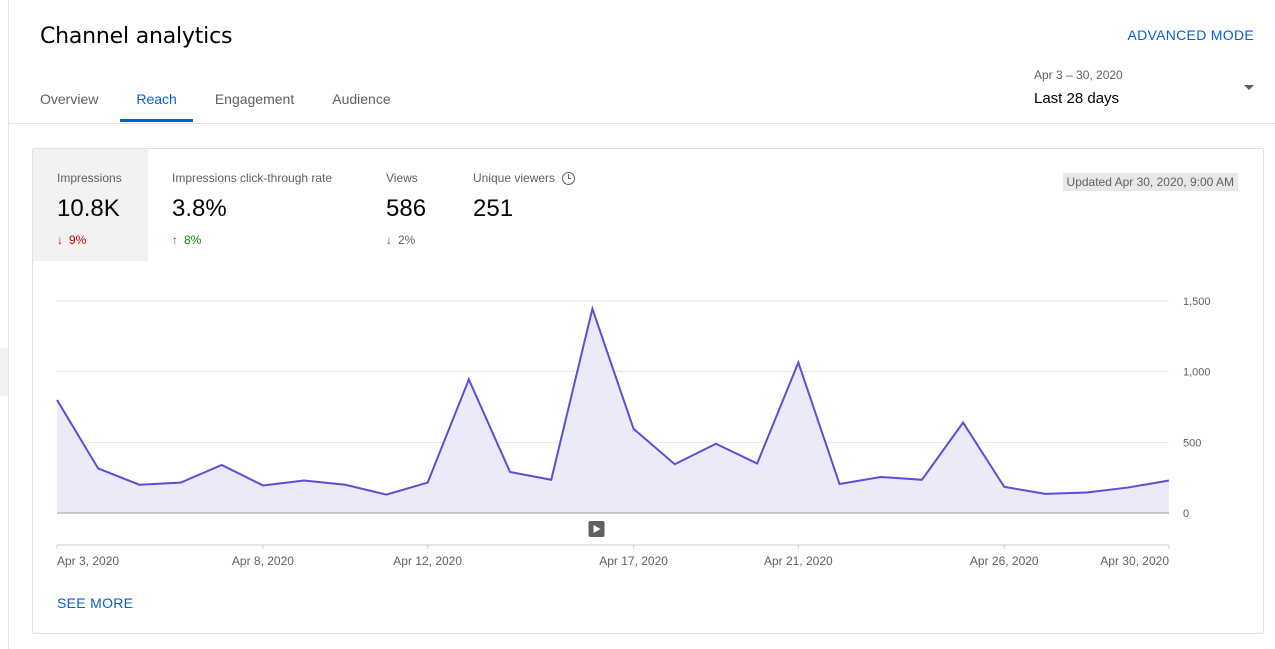  I want to click on tab-audience: Audience, so click(361, 99).